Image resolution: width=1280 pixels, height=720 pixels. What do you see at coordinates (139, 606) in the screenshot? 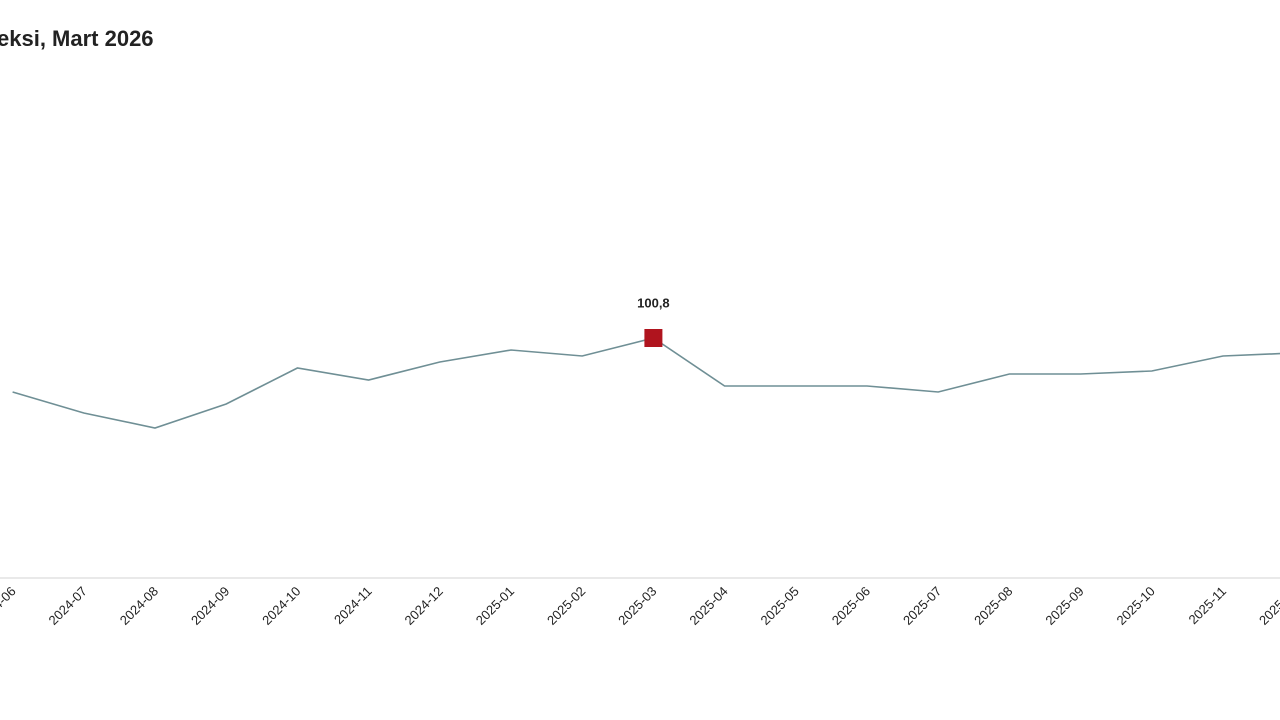
I see `x-tick-label: 2024-08` at bounding box center [139, 606].